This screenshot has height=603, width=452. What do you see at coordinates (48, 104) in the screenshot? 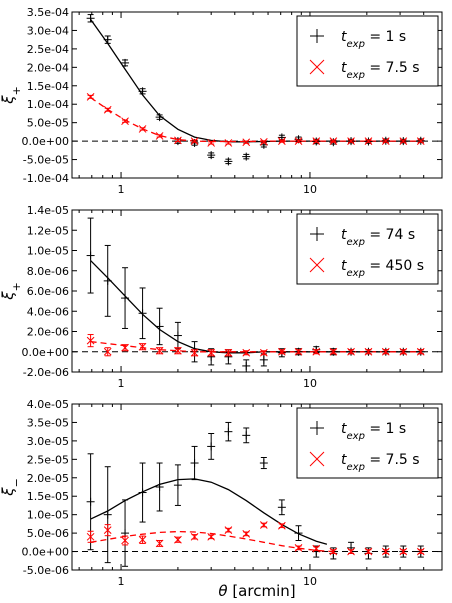
I see `y-tick-label: 1.0e-04` at bounding box center [48, 104].